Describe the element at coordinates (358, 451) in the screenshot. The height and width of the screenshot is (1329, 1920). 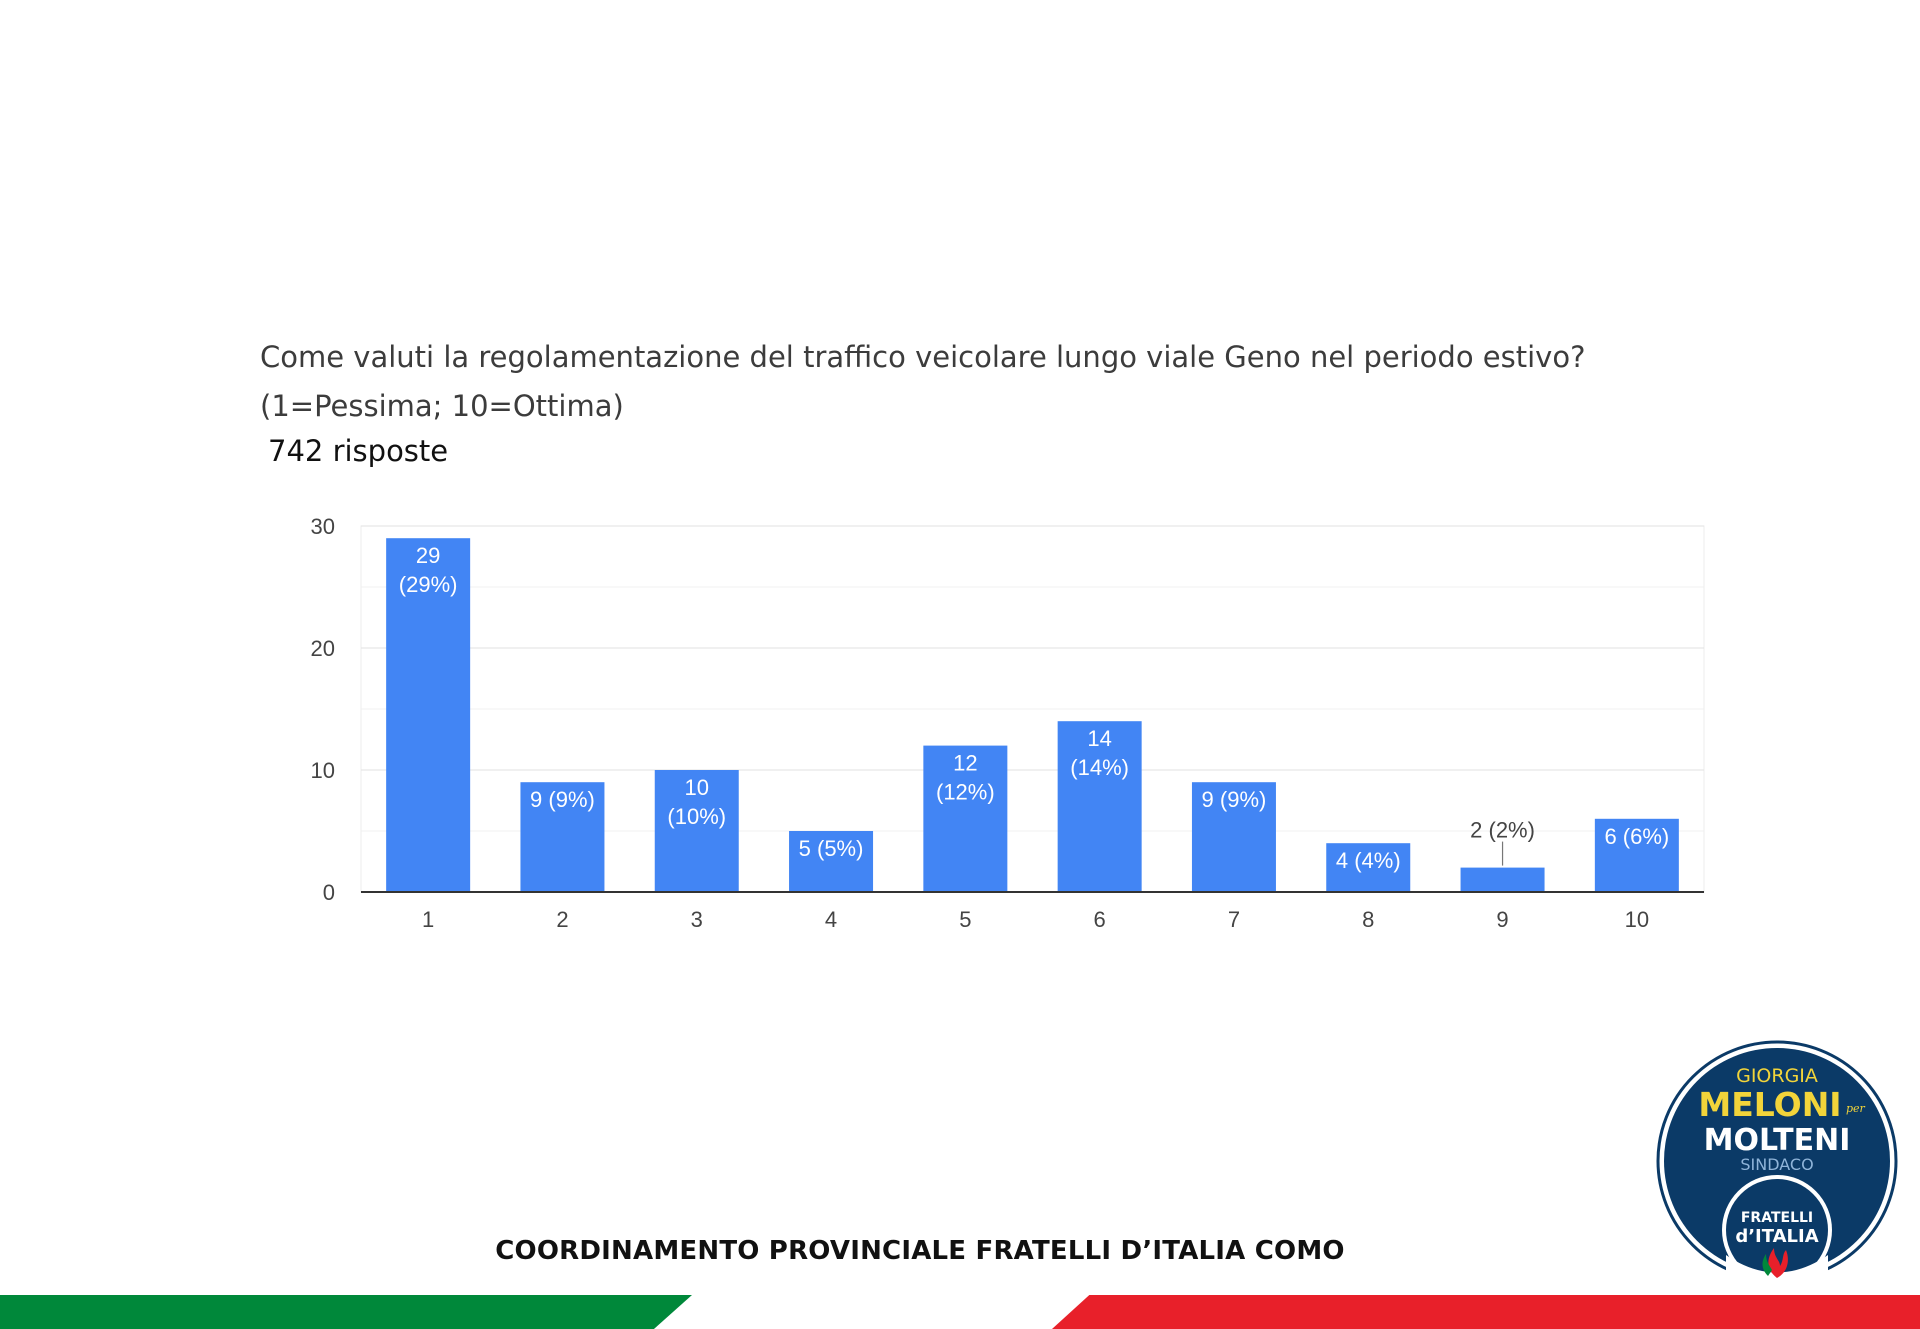
I see `responses-count: 742 risposte` at that location.